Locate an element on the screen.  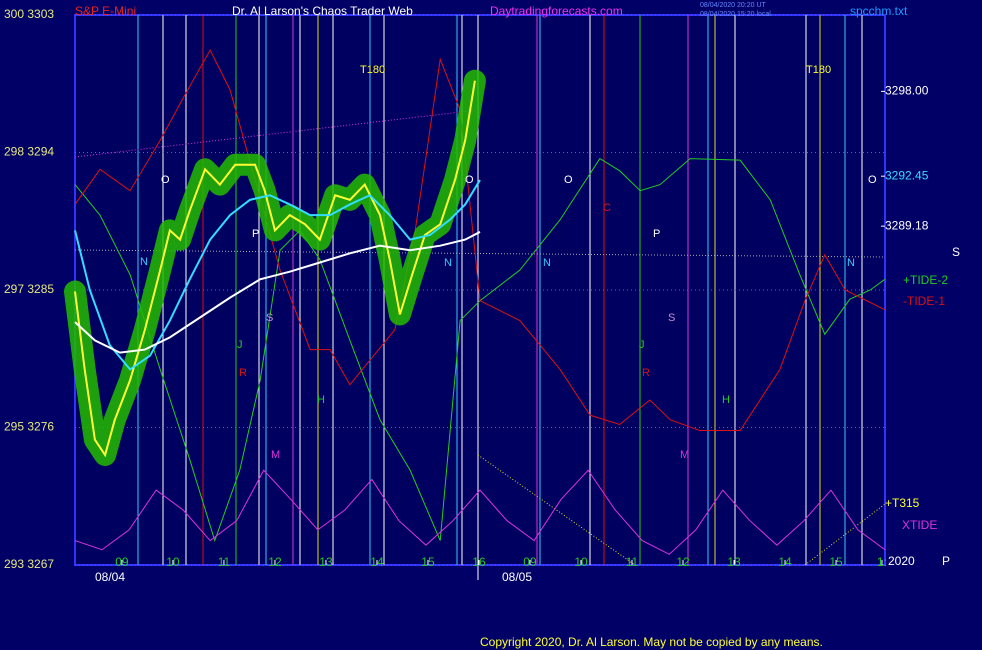
symbol: S&P E-Mini is located at coordinates (105, 11).